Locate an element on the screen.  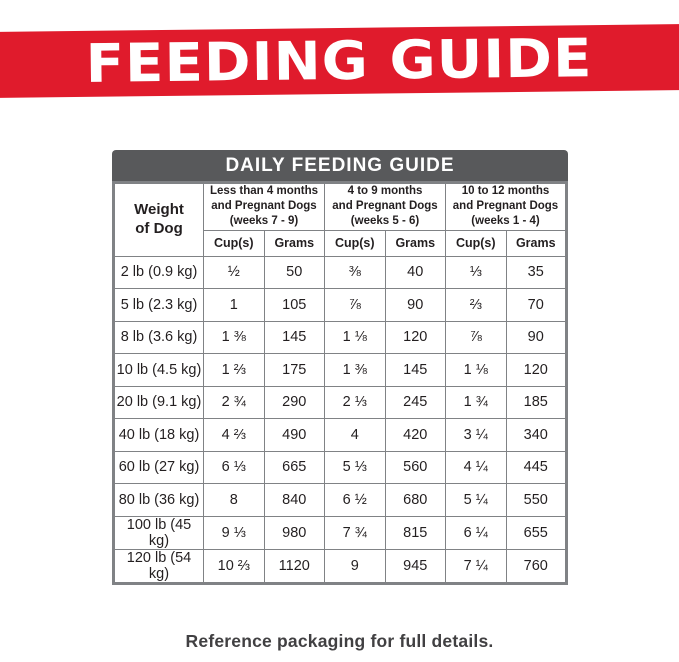
weight-cell: 60 lb (27 kg) is located at coordinates (158, 467).